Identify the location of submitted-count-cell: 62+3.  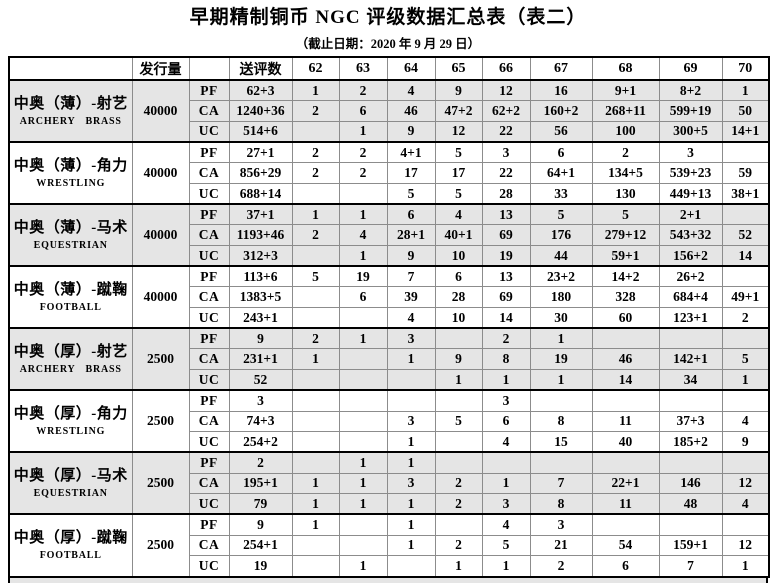
(260, 90).